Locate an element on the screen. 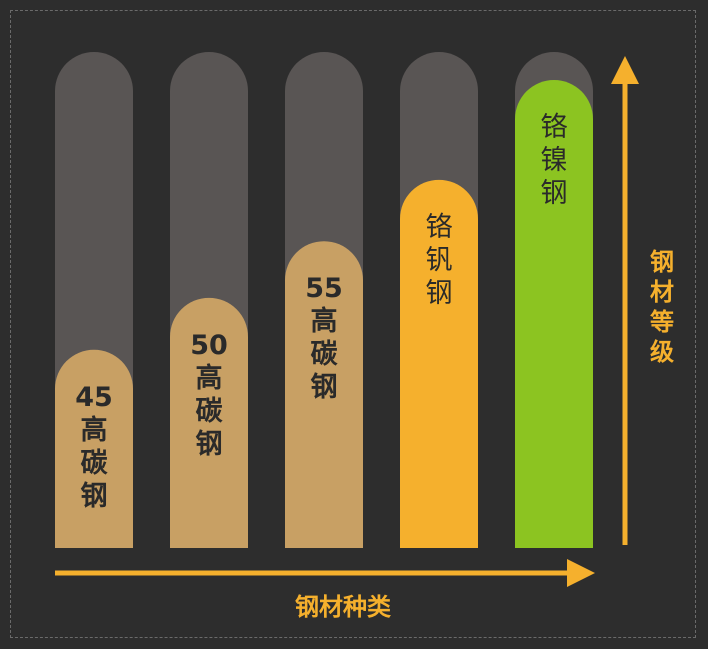 This screenshot has width=708, height=649. x-axis-arrow-icon is located at coordinates (581, 573).